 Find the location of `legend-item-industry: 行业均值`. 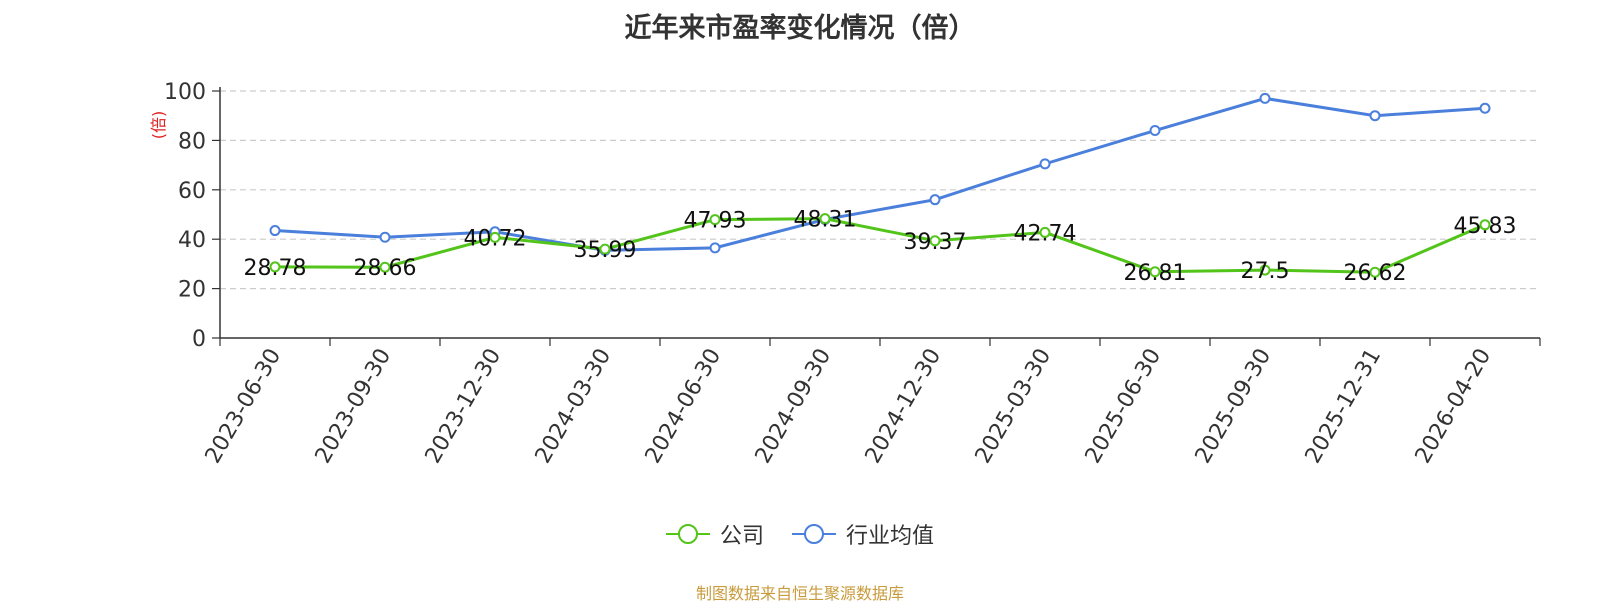

legend-item-industry: 行业均值 is located at coordinates (863, 534).